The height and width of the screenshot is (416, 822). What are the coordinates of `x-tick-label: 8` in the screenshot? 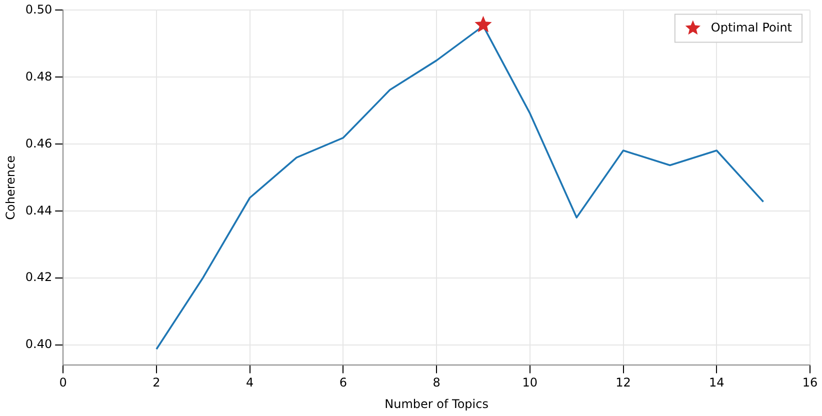 It's located at (436, 383).